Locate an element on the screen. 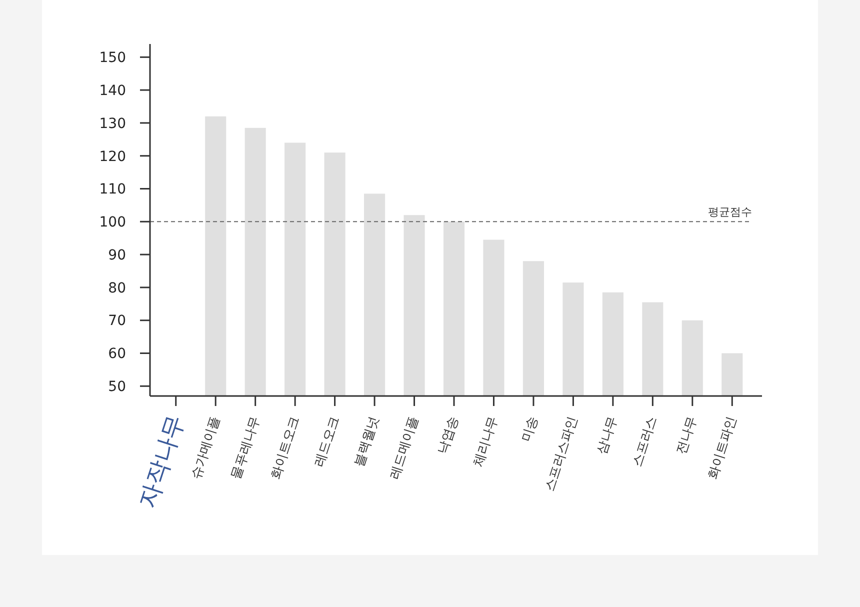  y-tick-label: 110 is located at coordinates (112, 190).